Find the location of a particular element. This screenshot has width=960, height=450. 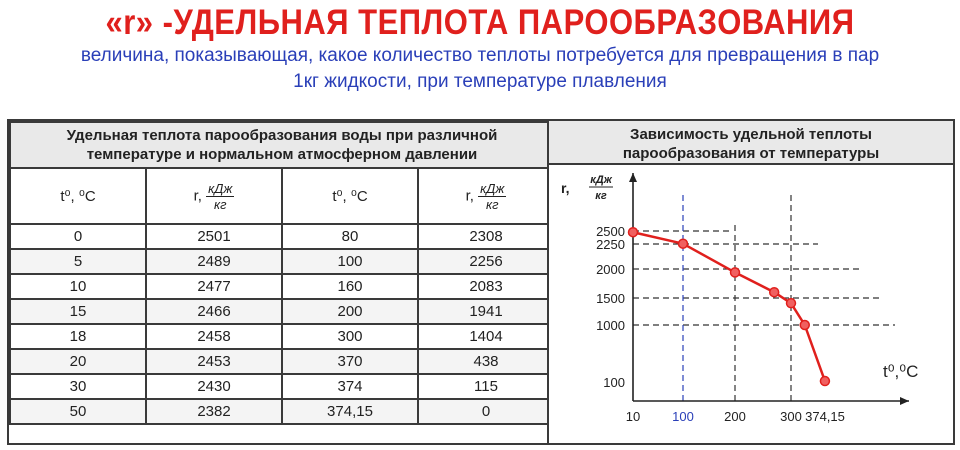

y-tick-label: 2500 is located at coordinates (610, 231).